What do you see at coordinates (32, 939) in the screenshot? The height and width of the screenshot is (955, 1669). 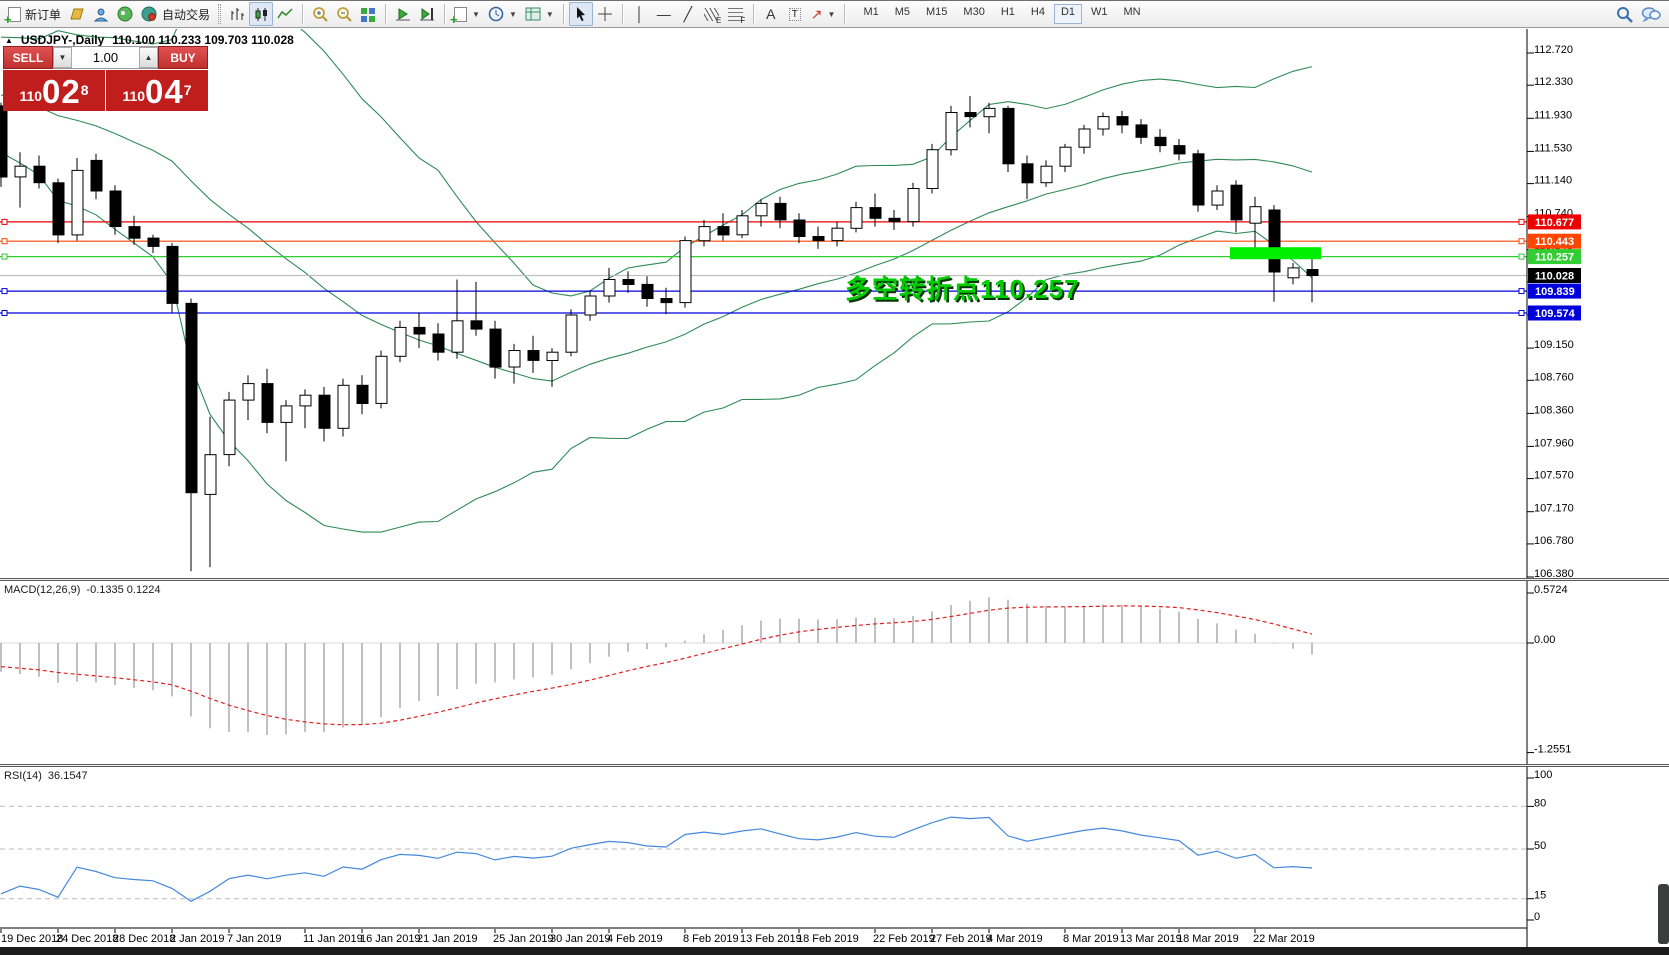 I see `date-tick-label: 19 Dec 2018` at bounding box center [32, 939].